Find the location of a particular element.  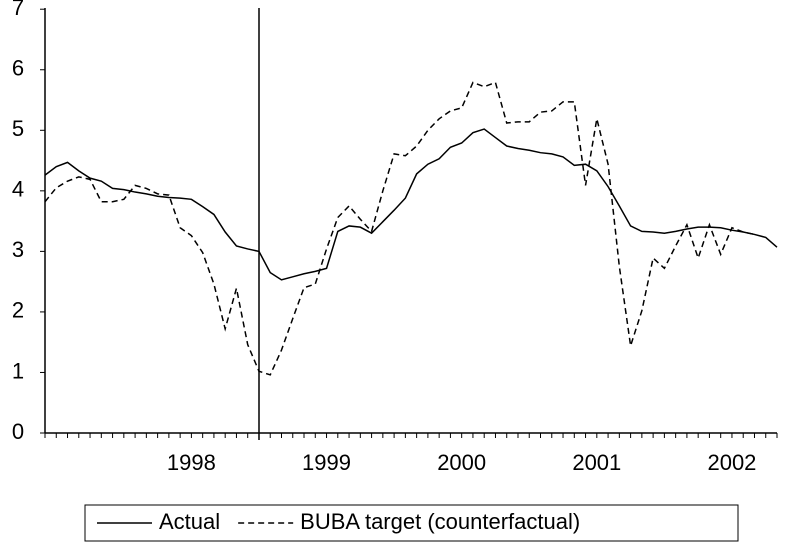

x-tick-label: 2001 is located at coordinates (596, 462).